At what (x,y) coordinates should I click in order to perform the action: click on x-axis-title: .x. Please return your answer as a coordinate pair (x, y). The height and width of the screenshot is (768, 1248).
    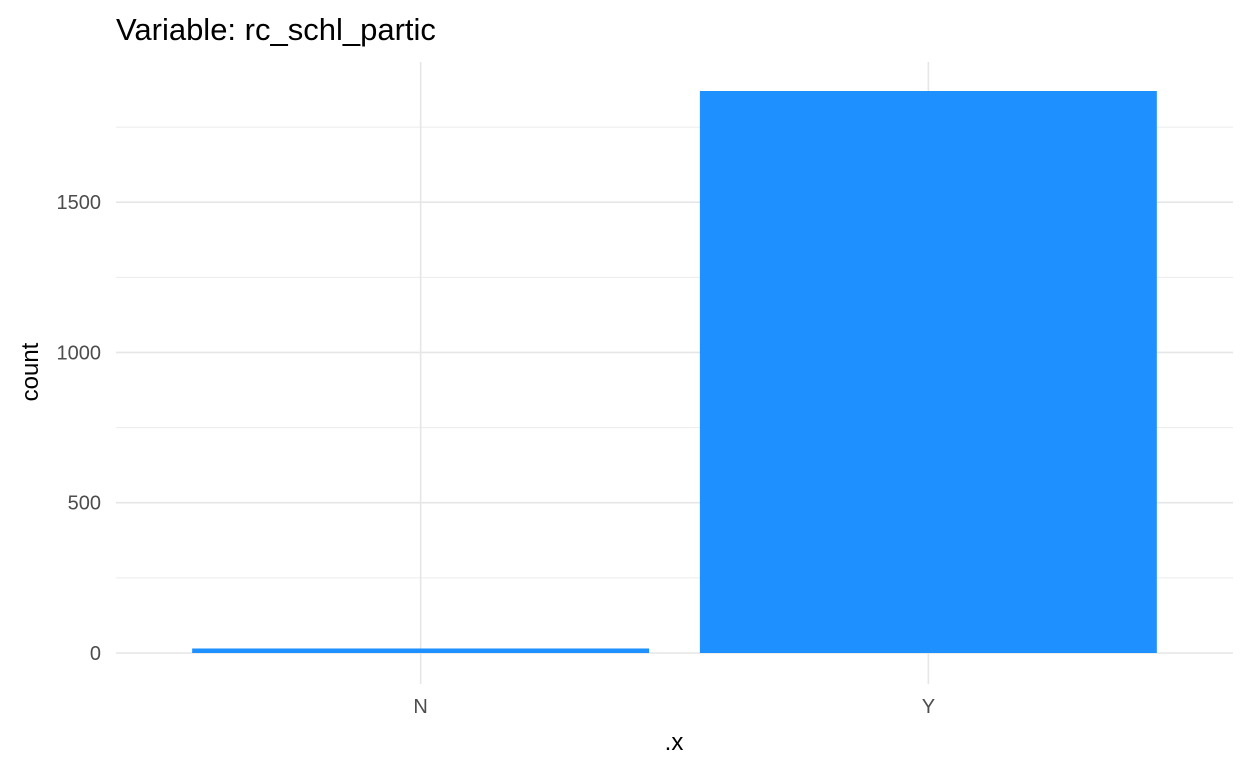
    Looking at the image, I should click on (674, 742).